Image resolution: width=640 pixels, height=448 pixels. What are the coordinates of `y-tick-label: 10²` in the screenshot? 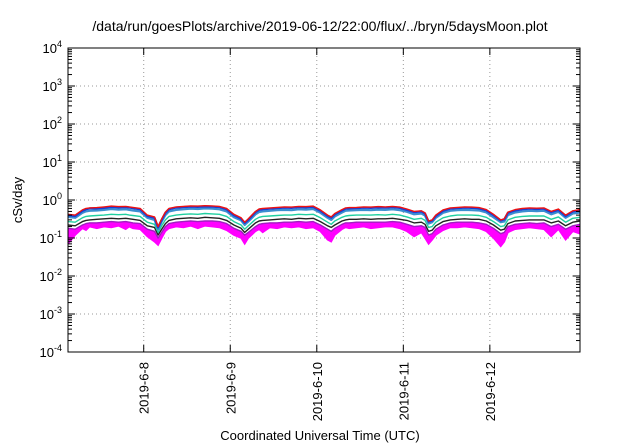 It's located at (52, 123).